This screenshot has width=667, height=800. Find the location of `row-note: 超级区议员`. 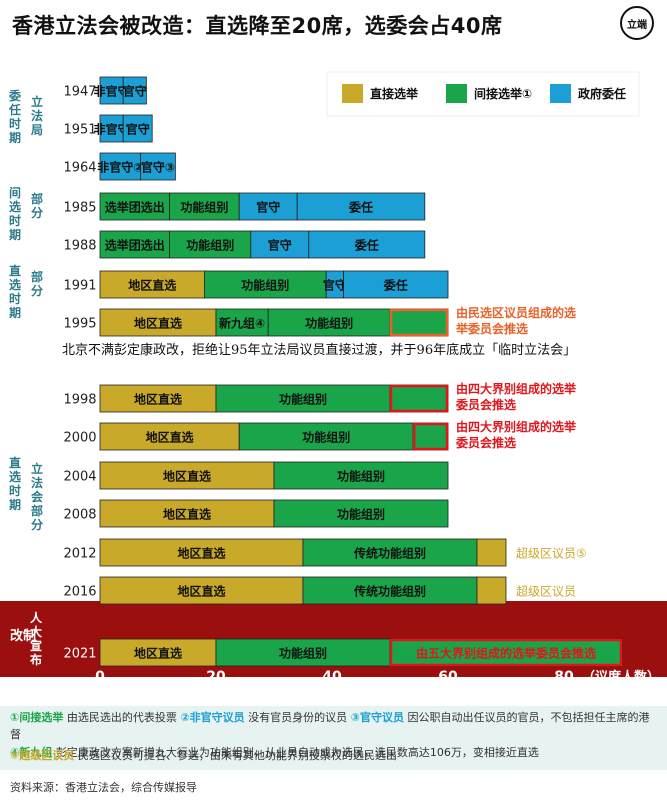

row-note: 超级区议员 is located at coordinates (546, 591).